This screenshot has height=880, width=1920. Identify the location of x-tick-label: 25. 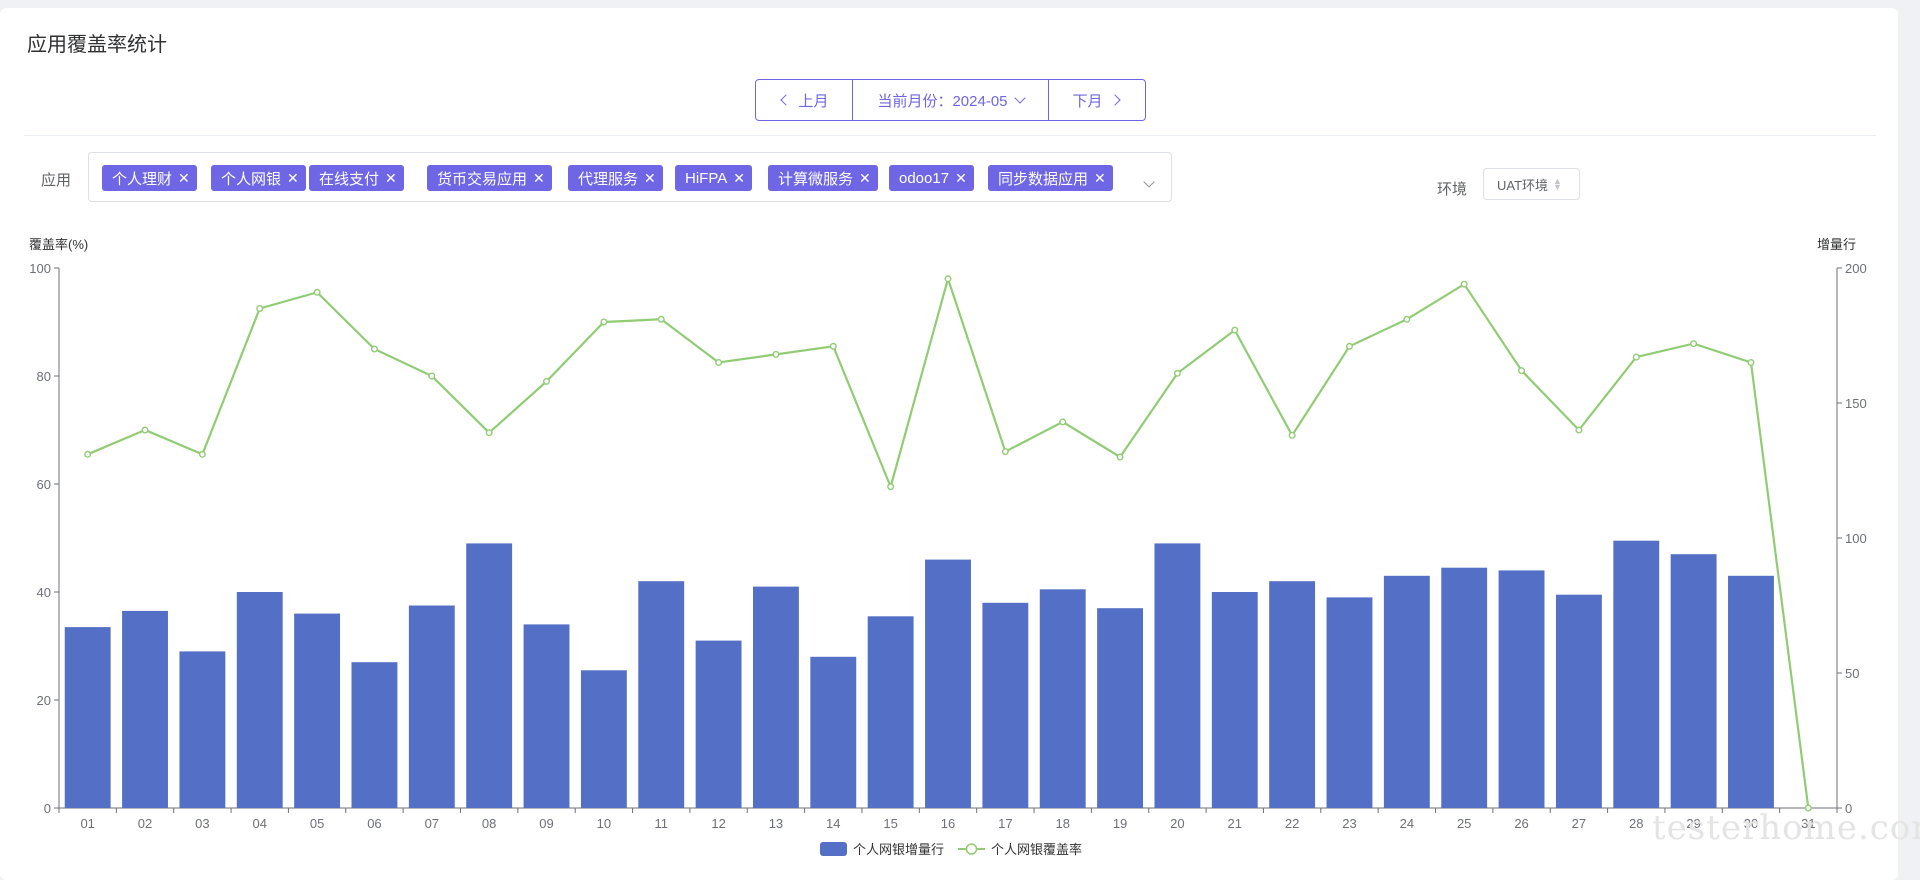
(1464, 823).